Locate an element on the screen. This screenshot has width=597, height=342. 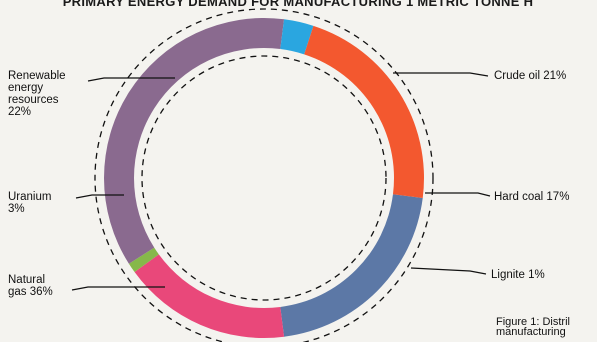
label-crude-oil: Crude oil 21% is located at coordinates (530, 76).